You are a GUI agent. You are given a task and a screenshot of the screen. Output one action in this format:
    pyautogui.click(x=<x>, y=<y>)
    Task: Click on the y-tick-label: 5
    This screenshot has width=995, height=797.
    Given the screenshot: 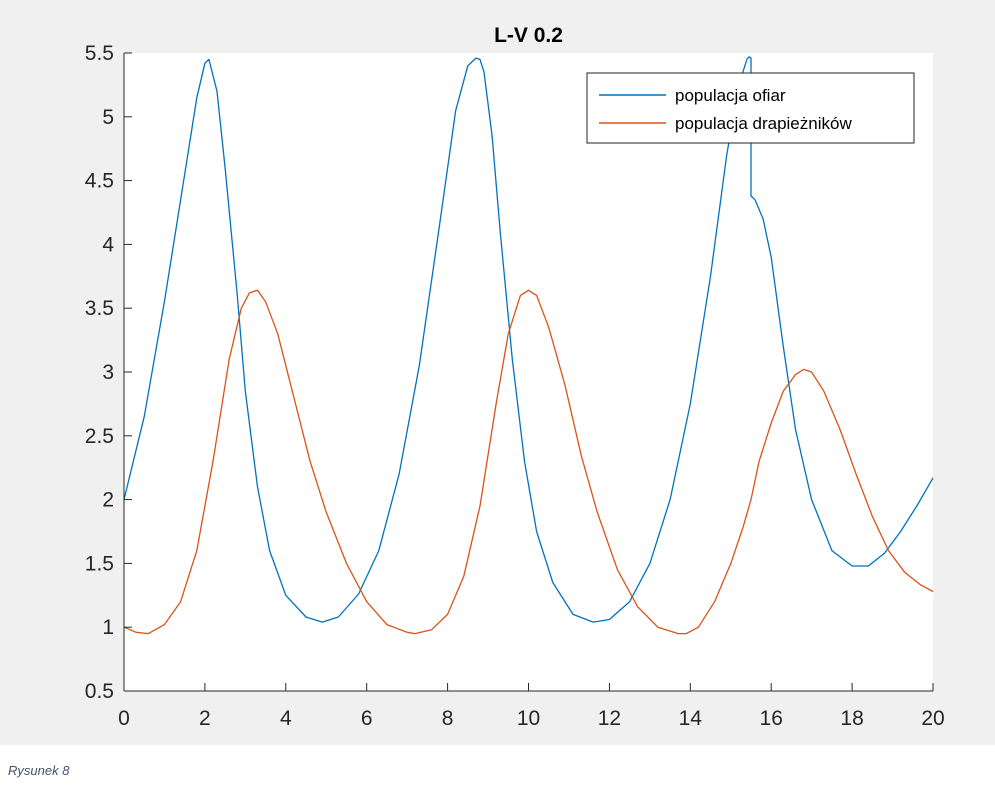 What is the action you would take?
    pyautogui.click(x=108, y=117)
    